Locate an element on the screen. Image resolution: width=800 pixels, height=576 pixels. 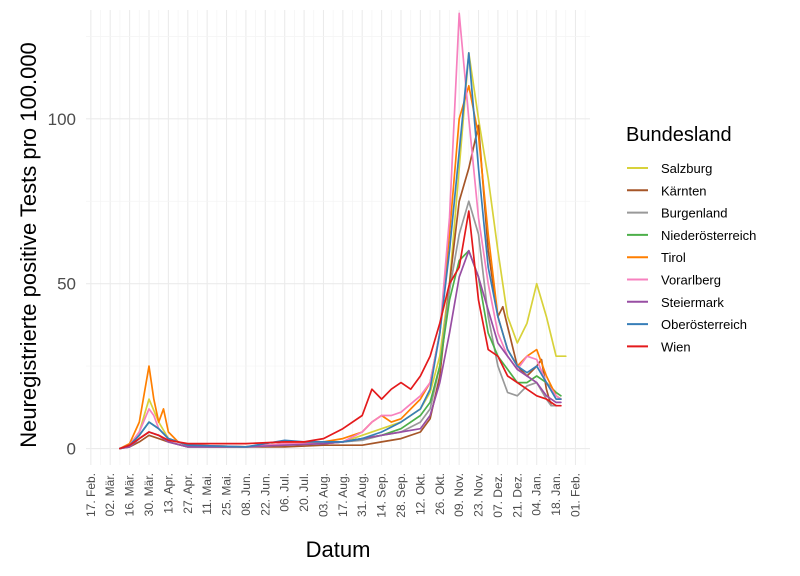
y-axis-ticks: 0 50 100 is located at coordinates (62, 284).